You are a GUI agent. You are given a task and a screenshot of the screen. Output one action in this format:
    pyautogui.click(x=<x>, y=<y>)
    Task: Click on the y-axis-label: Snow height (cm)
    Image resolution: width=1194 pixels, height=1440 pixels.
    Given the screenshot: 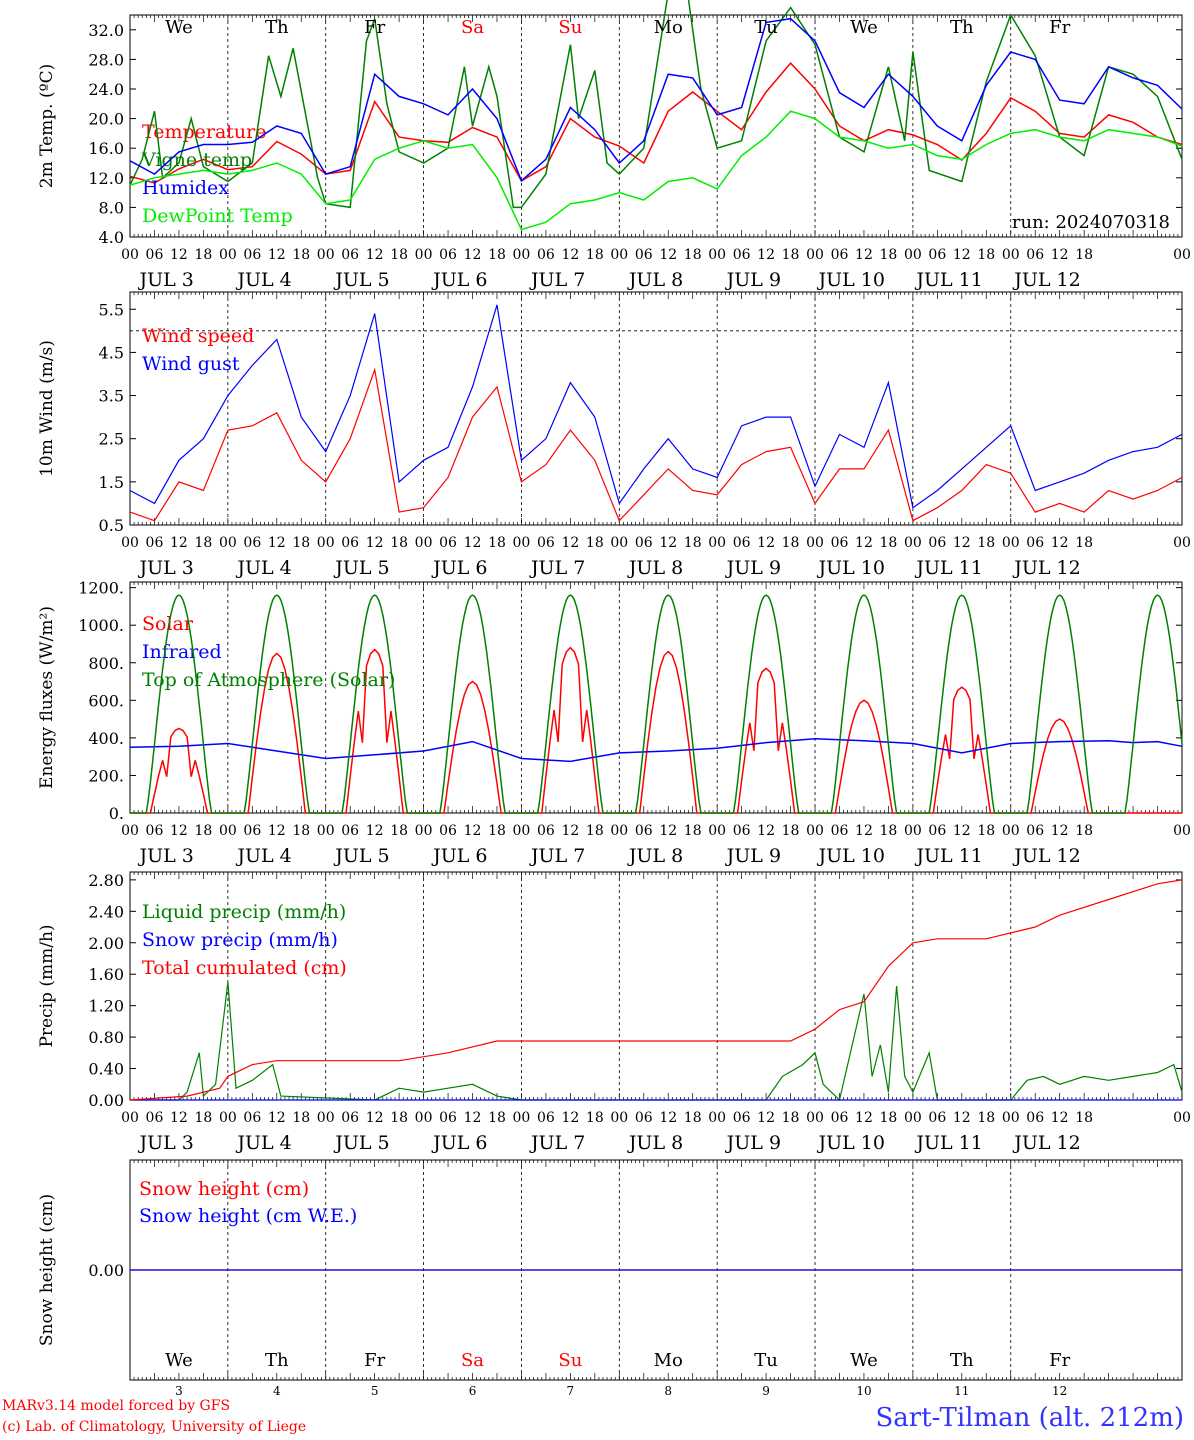 What is the action you would take?
    pyautogui.click(x=47, y=1270)
    